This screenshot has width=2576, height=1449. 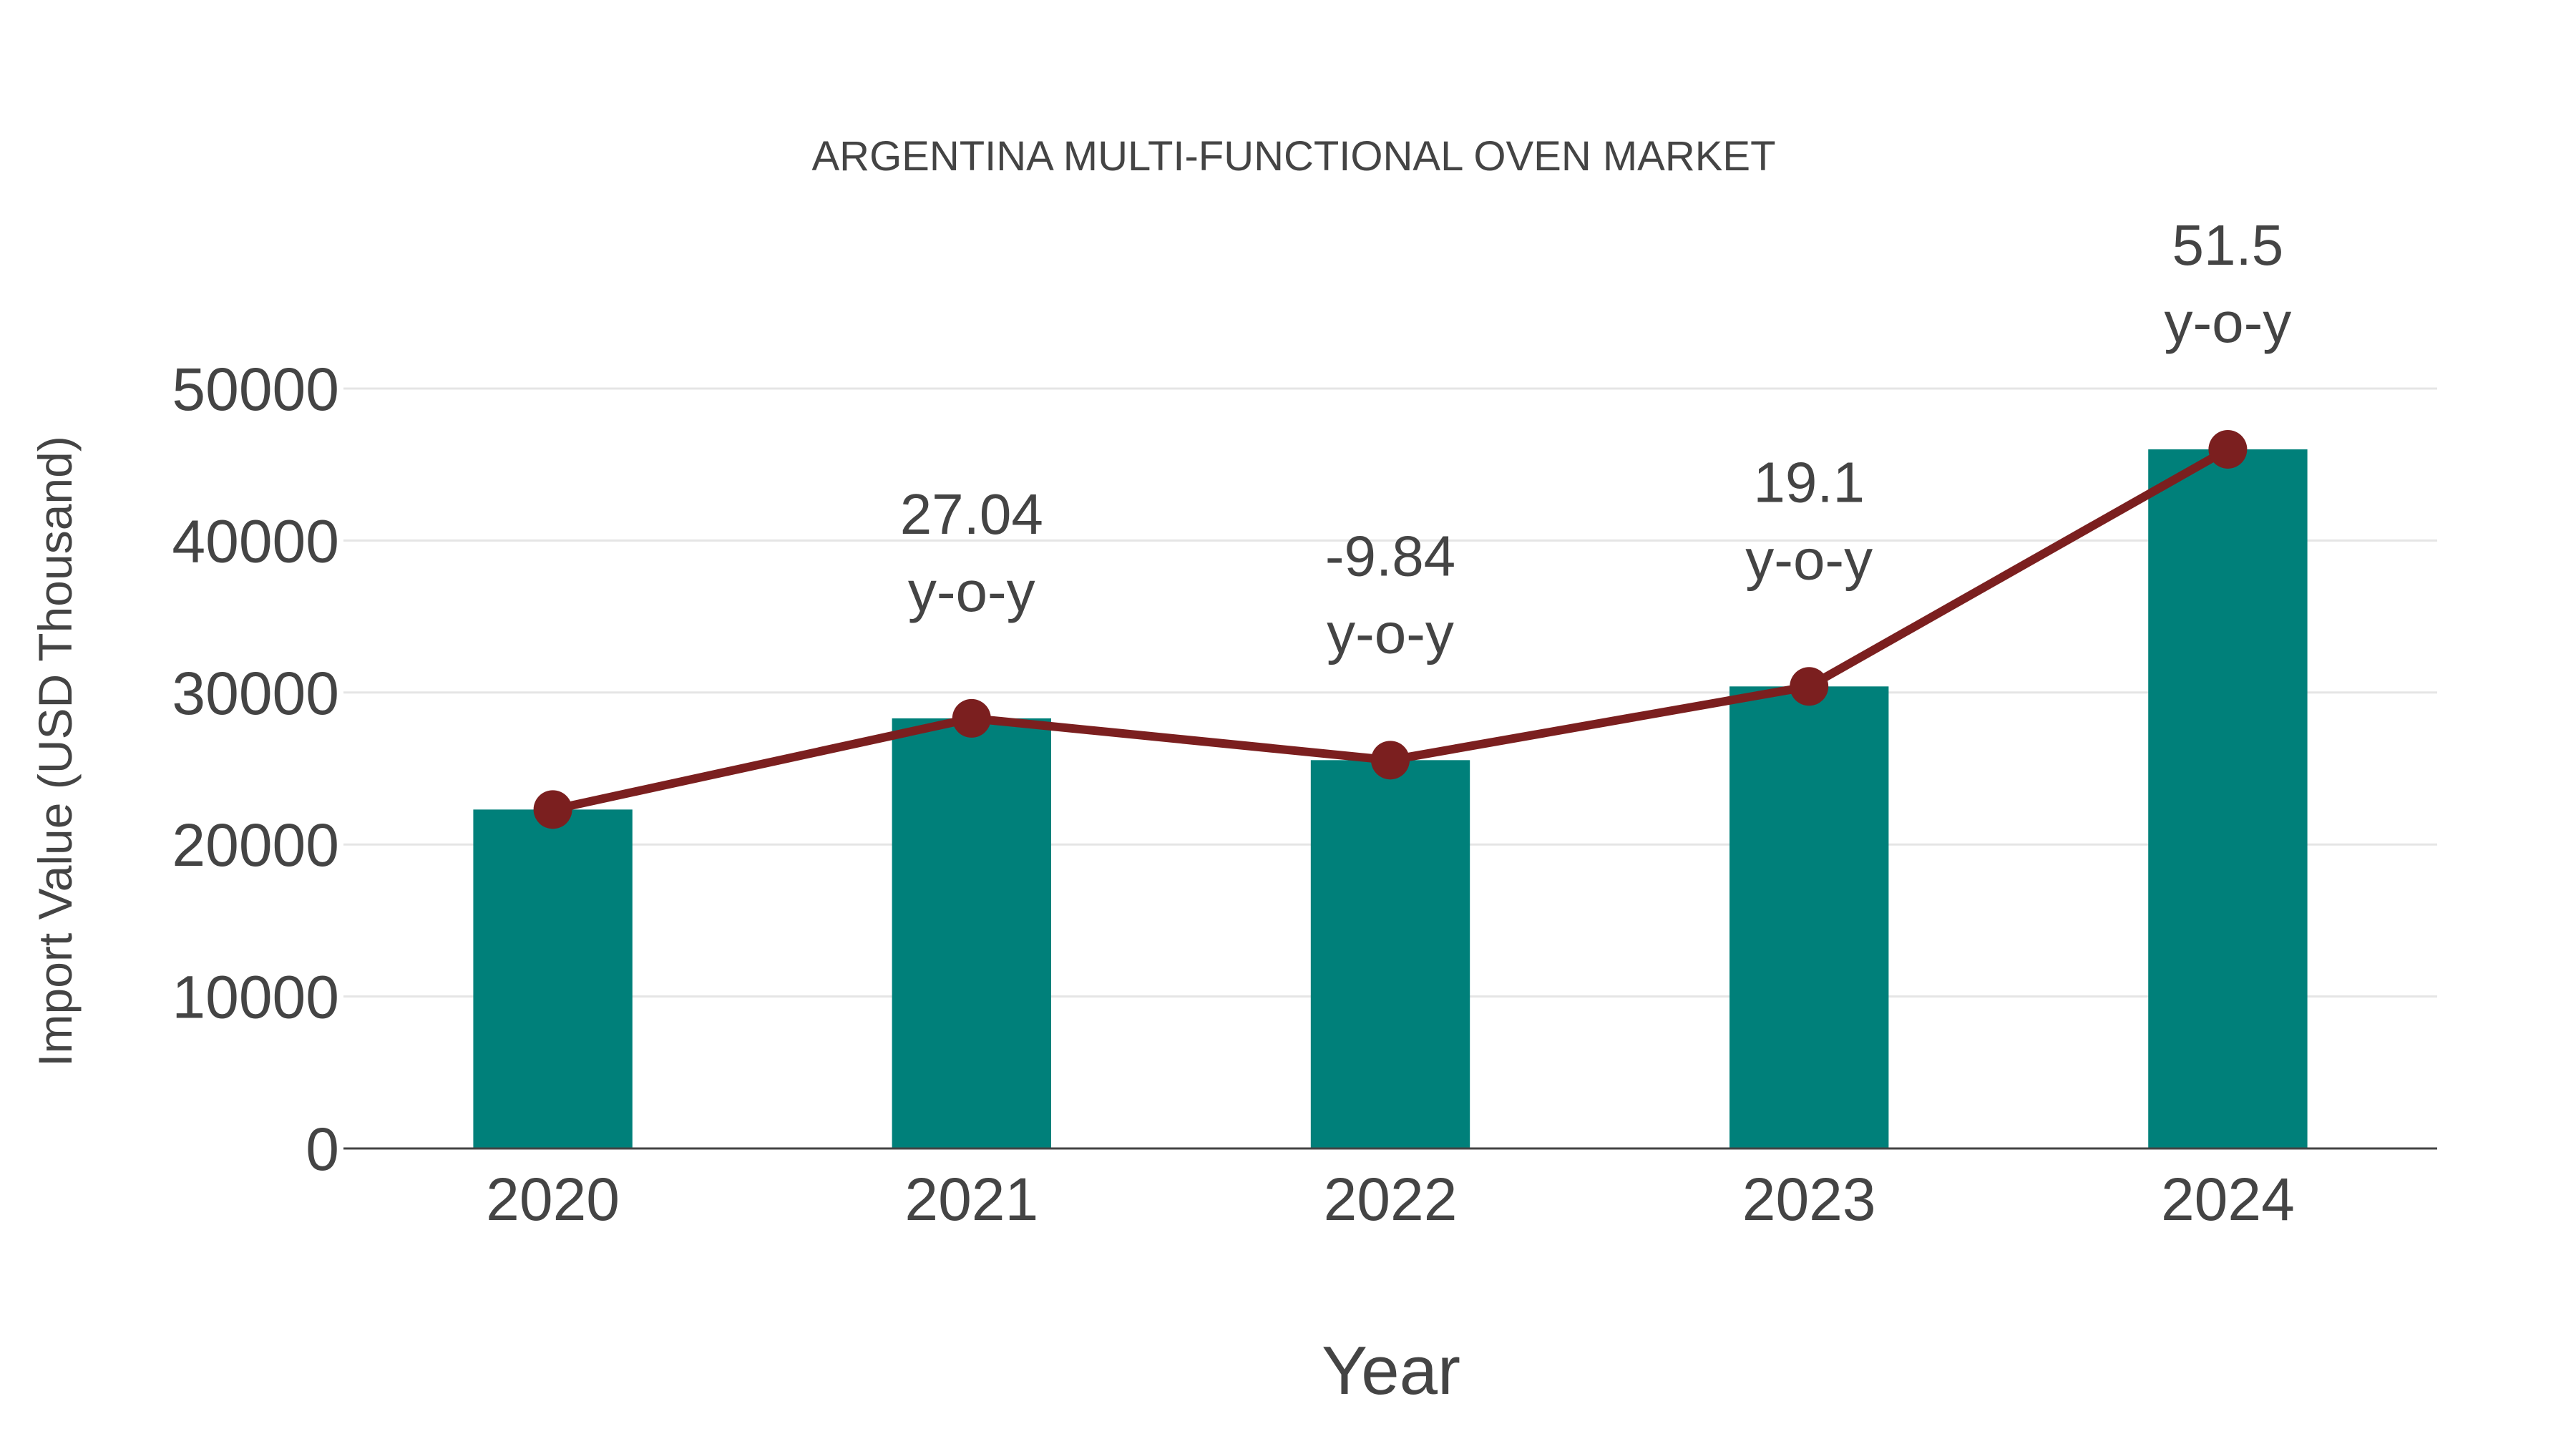 I want to click on y-tick-label: 0, so click(x=322, y=1149).